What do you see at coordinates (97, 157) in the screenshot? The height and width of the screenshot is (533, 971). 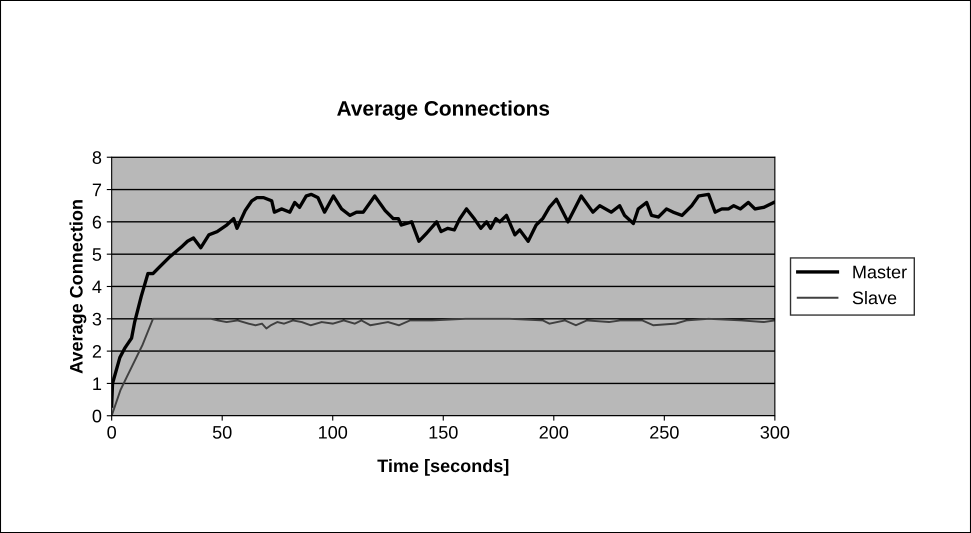 I see `y-tick-label: 8` at bounding box center [97, 157].